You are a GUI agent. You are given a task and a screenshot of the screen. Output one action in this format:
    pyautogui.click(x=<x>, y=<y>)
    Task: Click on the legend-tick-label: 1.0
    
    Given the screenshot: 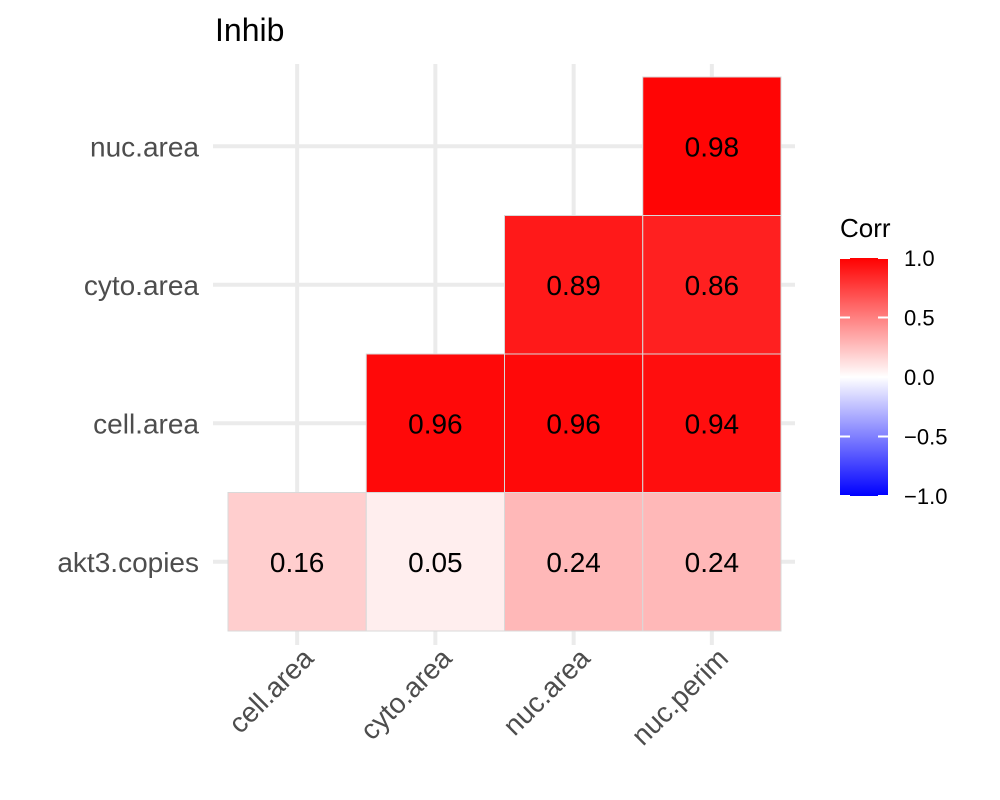 What is the action you would take?
    pyautogui.click(x=919, y=258)
    